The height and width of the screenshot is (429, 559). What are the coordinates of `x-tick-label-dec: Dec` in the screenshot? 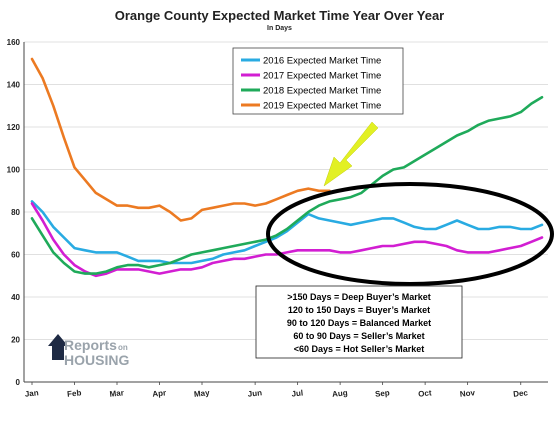 It's located at (521, 393).